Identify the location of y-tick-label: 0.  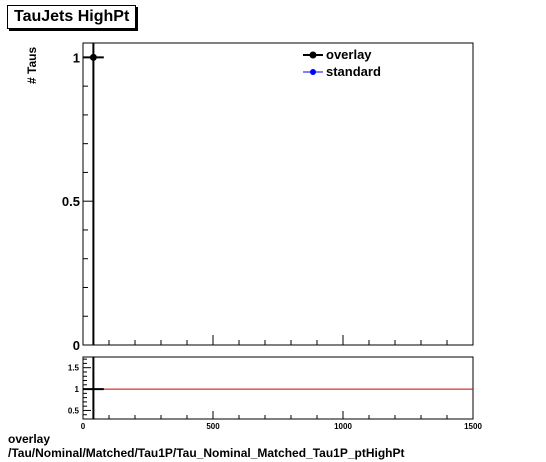
(76, 345).